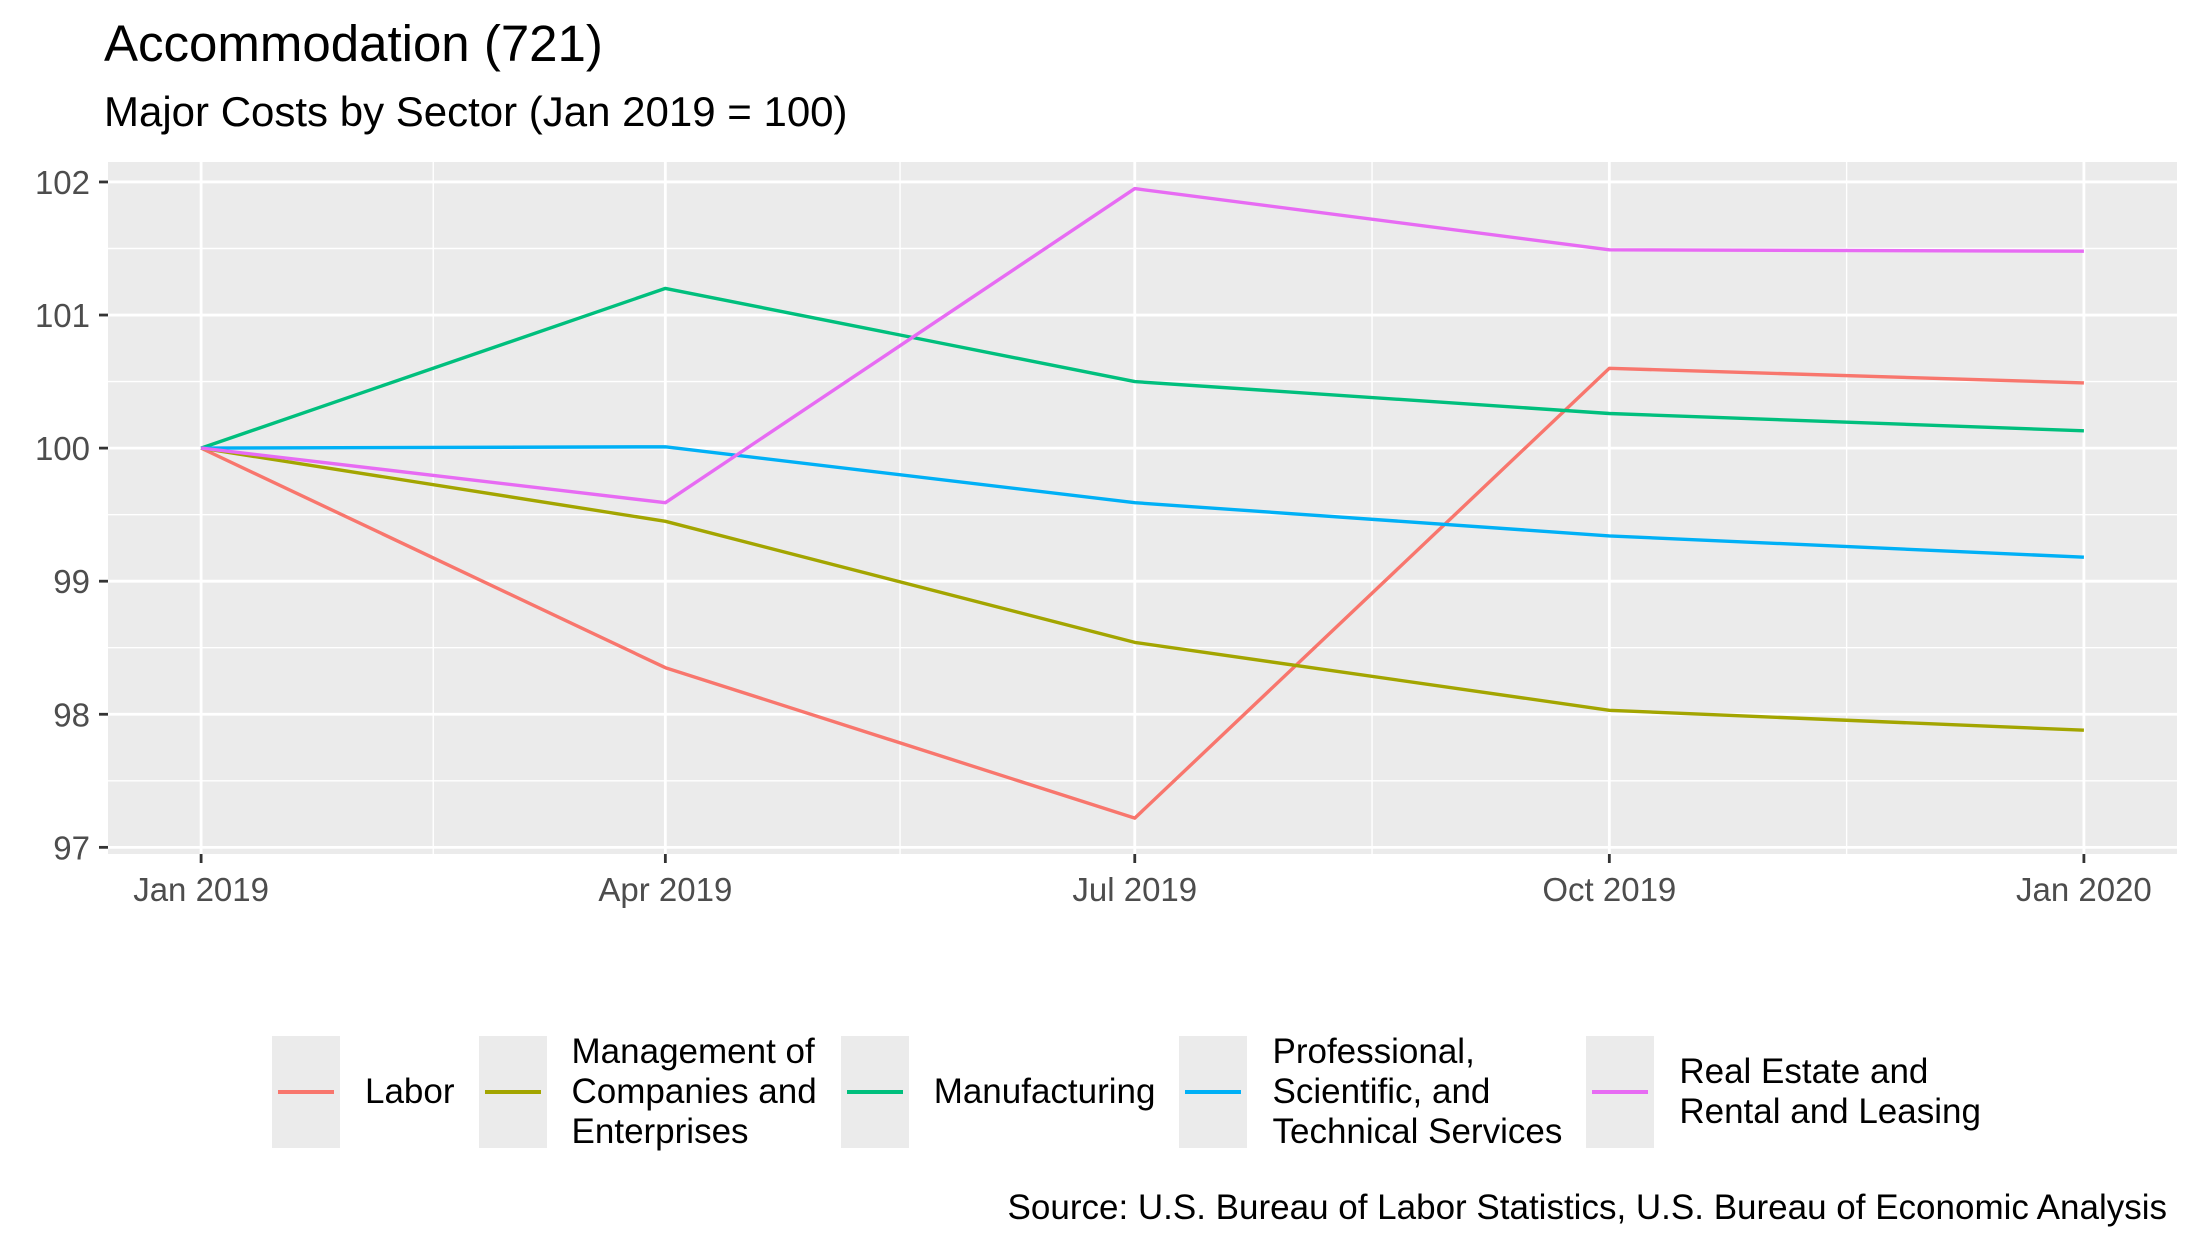 This screenshot has width=2187, height=1250. Describe the element at coordinates (410, 1091) in the screenshot. I see `legend-label: Labor` at that location.